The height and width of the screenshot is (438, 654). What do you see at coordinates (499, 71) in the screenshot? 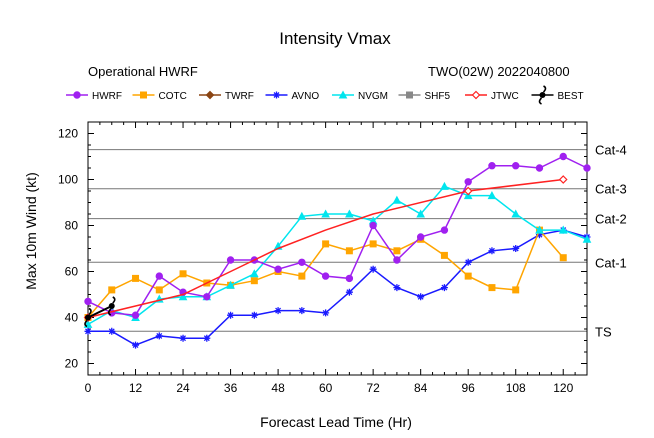
I see `chart-subtitle-right: TWO(02W) 2022040800` at bounding box center [499, 71].